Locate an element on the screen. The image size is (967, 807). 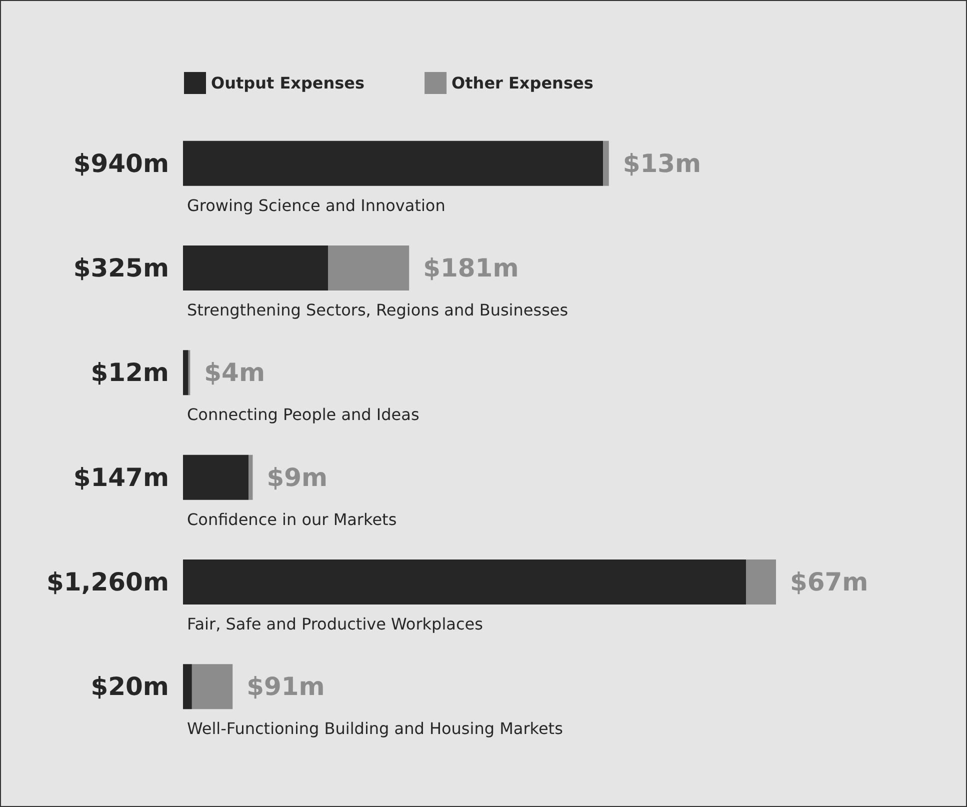
y-tick-label: Connecting People and Ideas is located at coordinates (303, 414).